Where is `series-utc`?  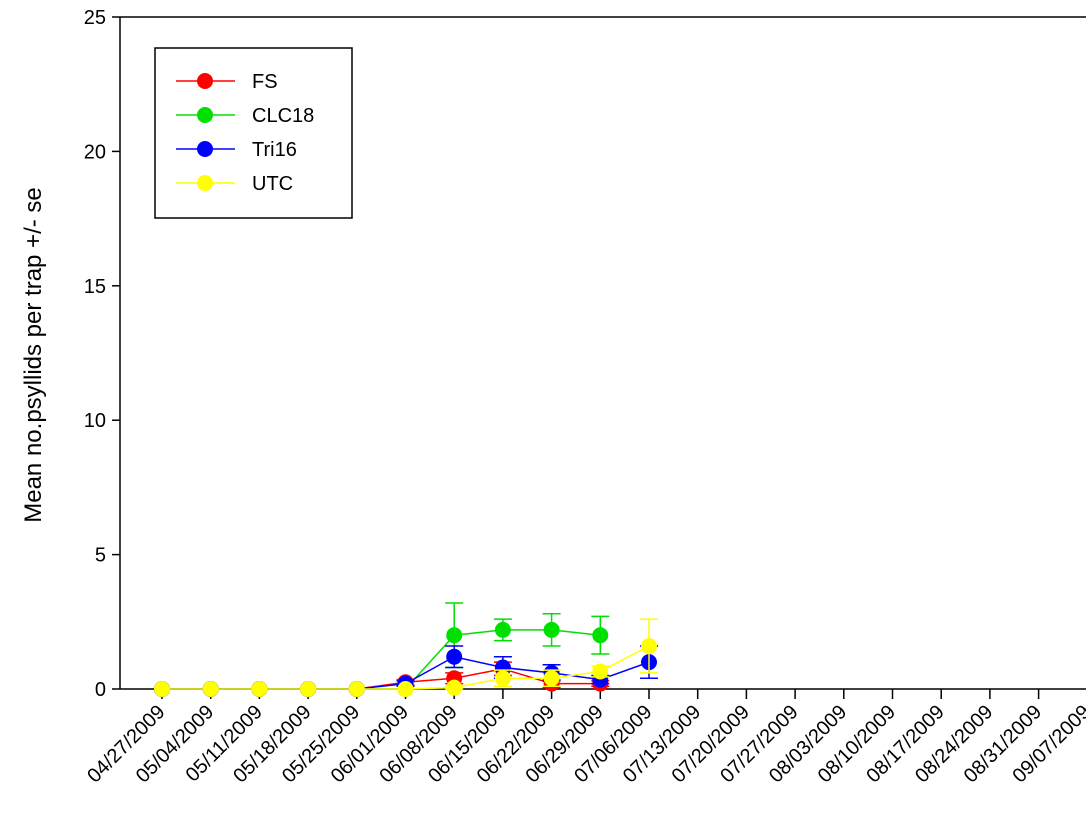 series-utc is located at coordinates (406, 657).